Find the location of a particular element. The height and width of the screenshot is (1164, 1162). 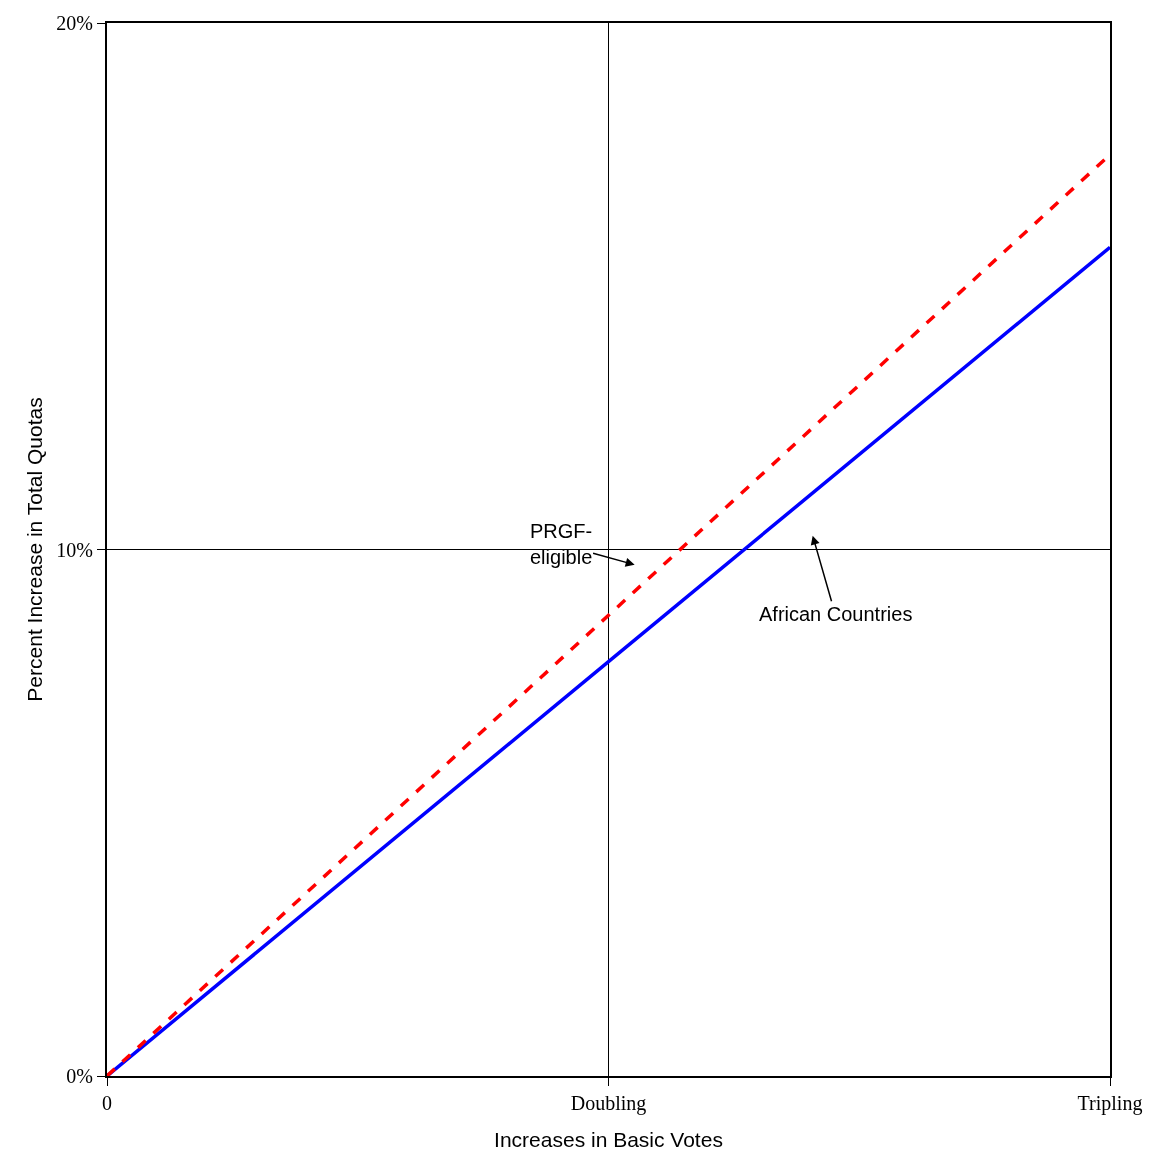

y-tick-label: 20% is located at coordinates (74, 23).